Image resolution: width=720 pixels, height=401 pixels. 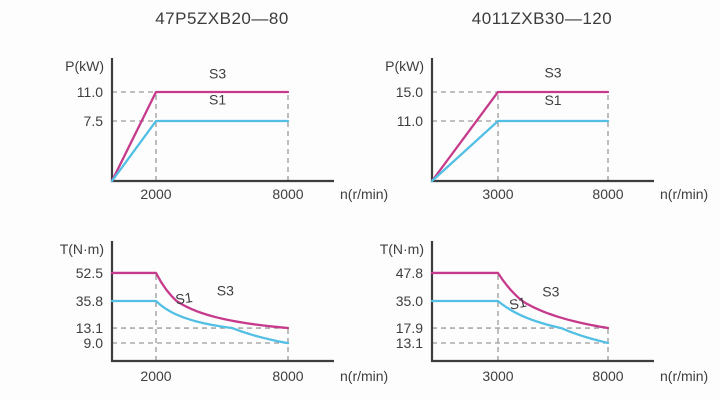 I want to click on y-tick-label: 9.0, so click(x=94, y=343).